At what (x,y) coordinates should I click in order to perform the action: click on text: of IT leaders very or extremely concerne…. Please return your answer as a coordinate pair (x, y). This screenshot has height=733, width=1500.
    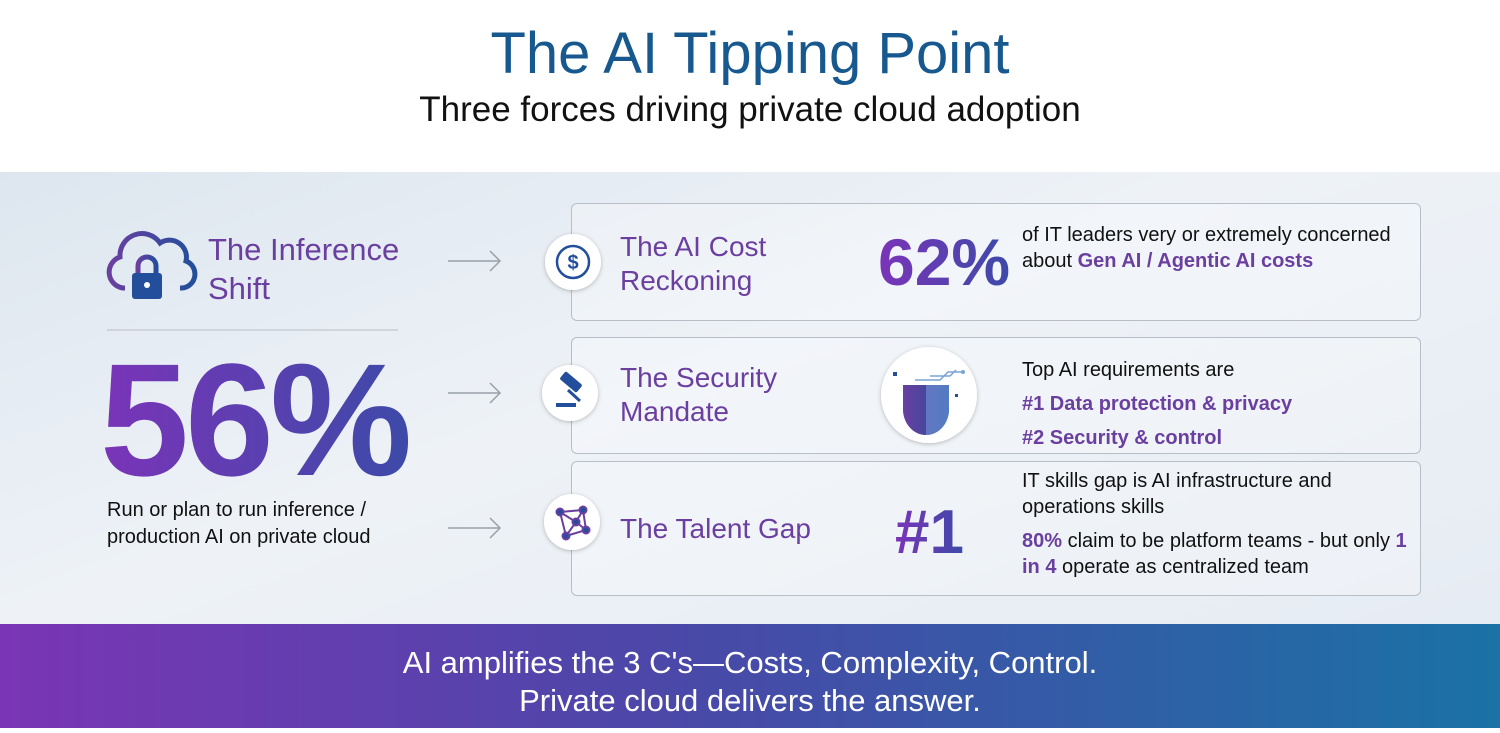
    Looking at the image, I should click on (1206, 248).